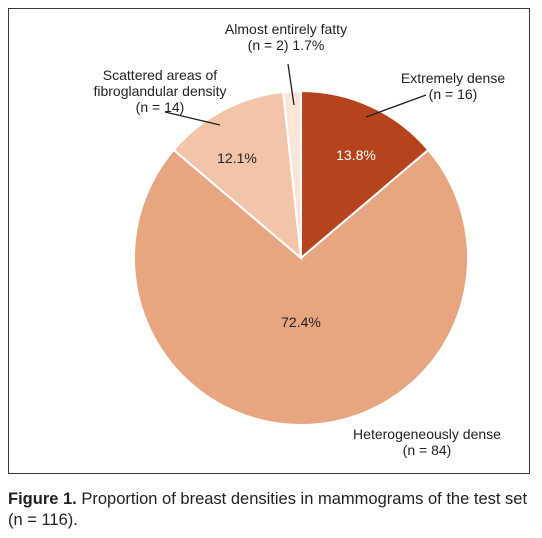 The width and height of the screenshot is (542, 538). I want to click on label-line: (n = 84), so click(427, 450).